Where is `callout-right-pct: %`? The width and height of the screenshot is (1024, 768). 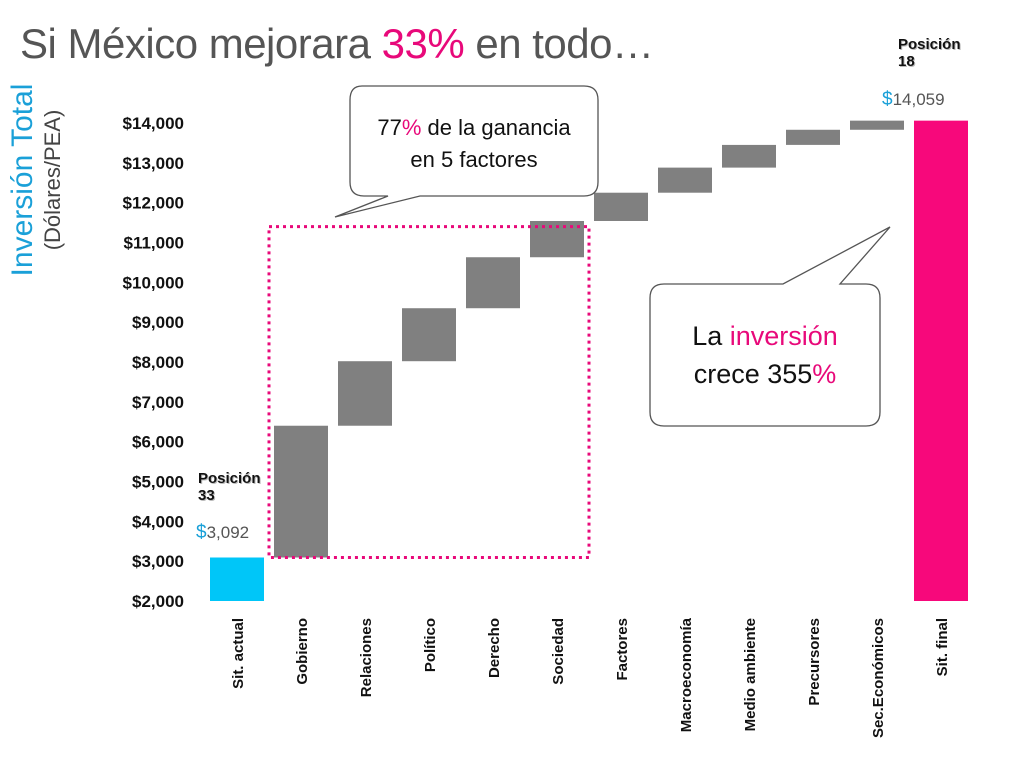 callout-right-pct: % is located at coordinates (824, 374).